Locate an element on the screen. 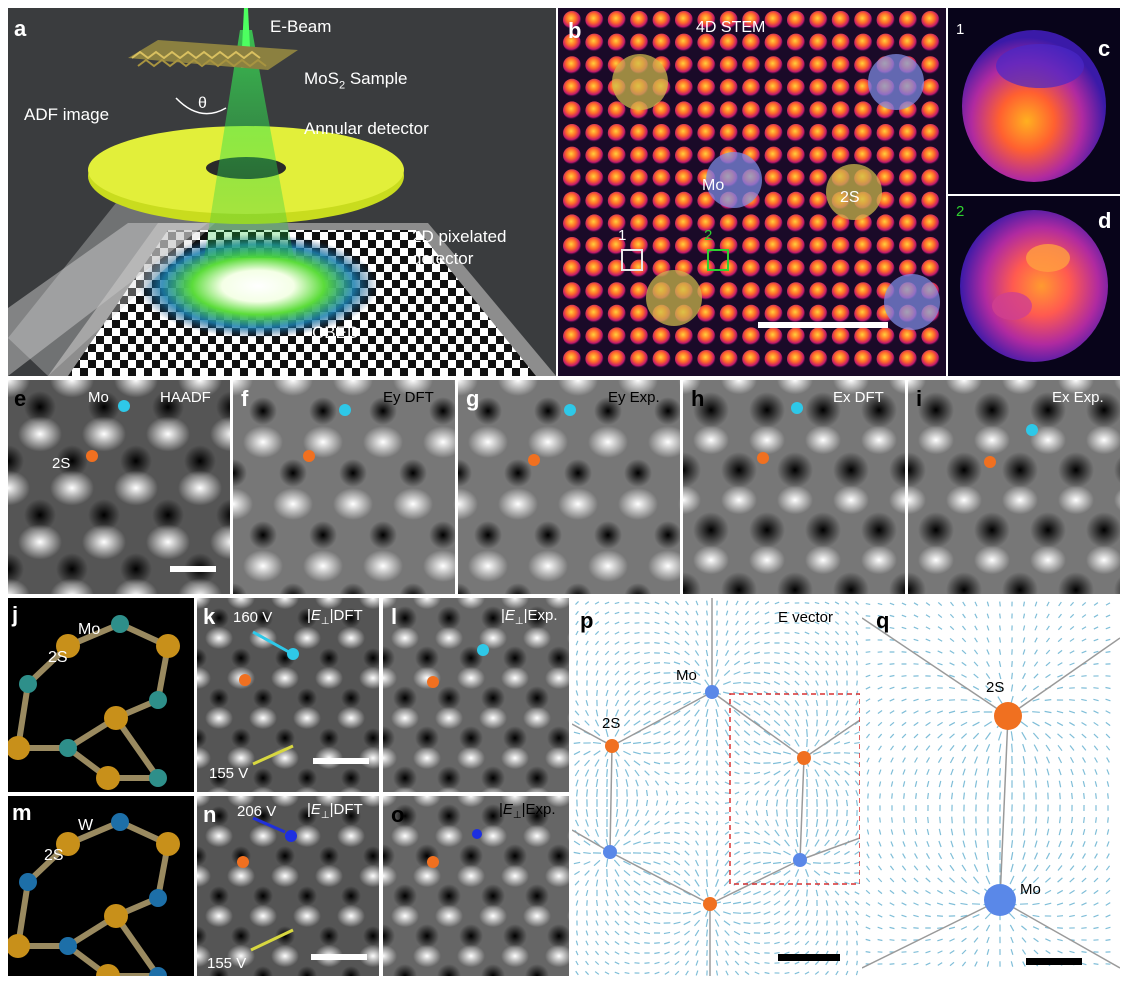 The height and width of the screenshot is (982, 1128). panel-d-index: 2 is located at coordinates (960, 211).